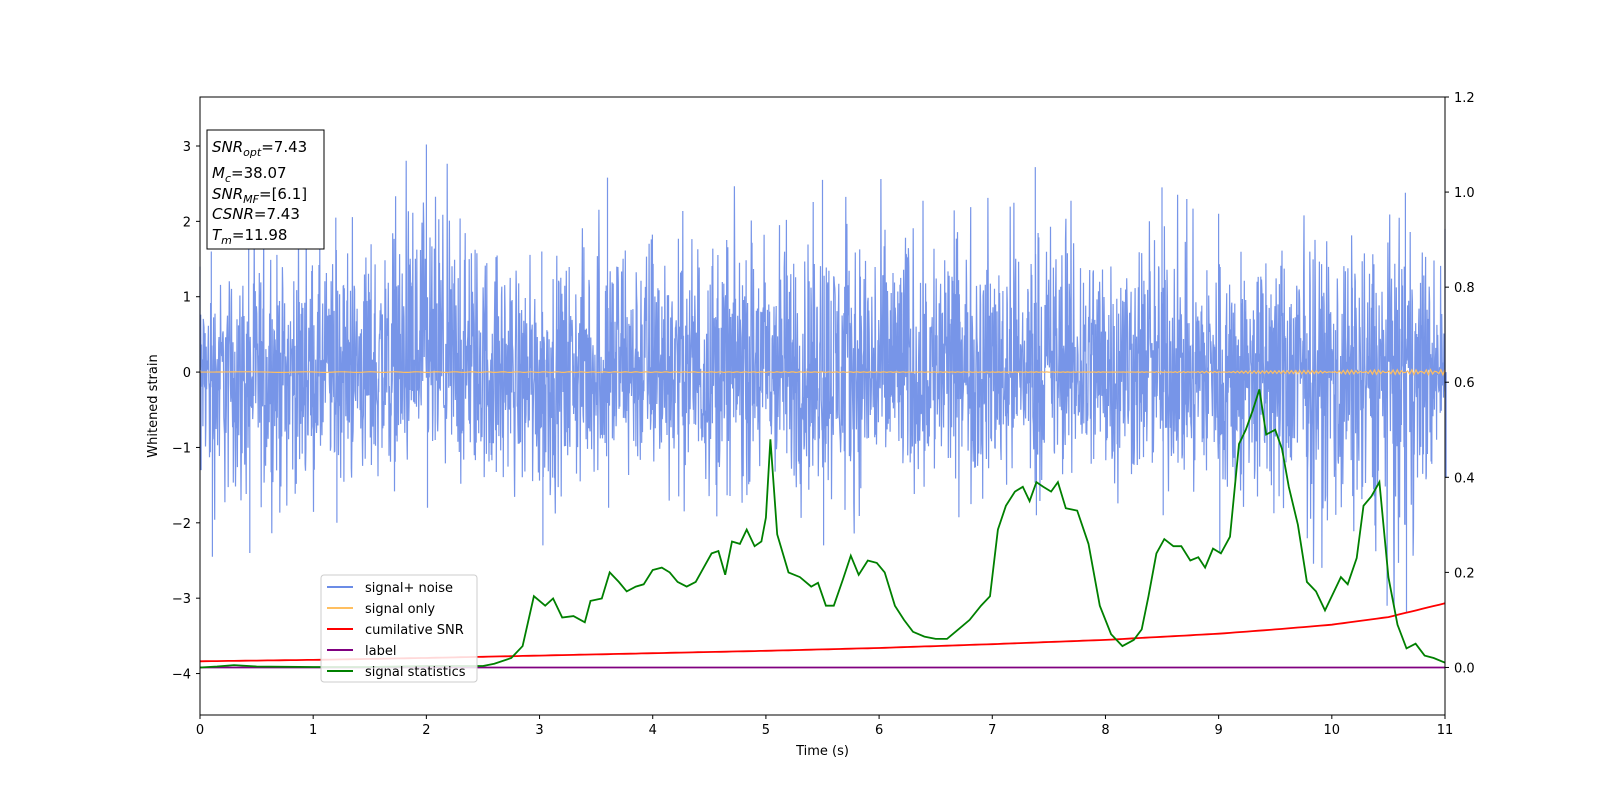  What do you see at coordinates (181, 599) in the screenshot?
I see `y-left-tick-label: −3` at bounding box center [181, 599].